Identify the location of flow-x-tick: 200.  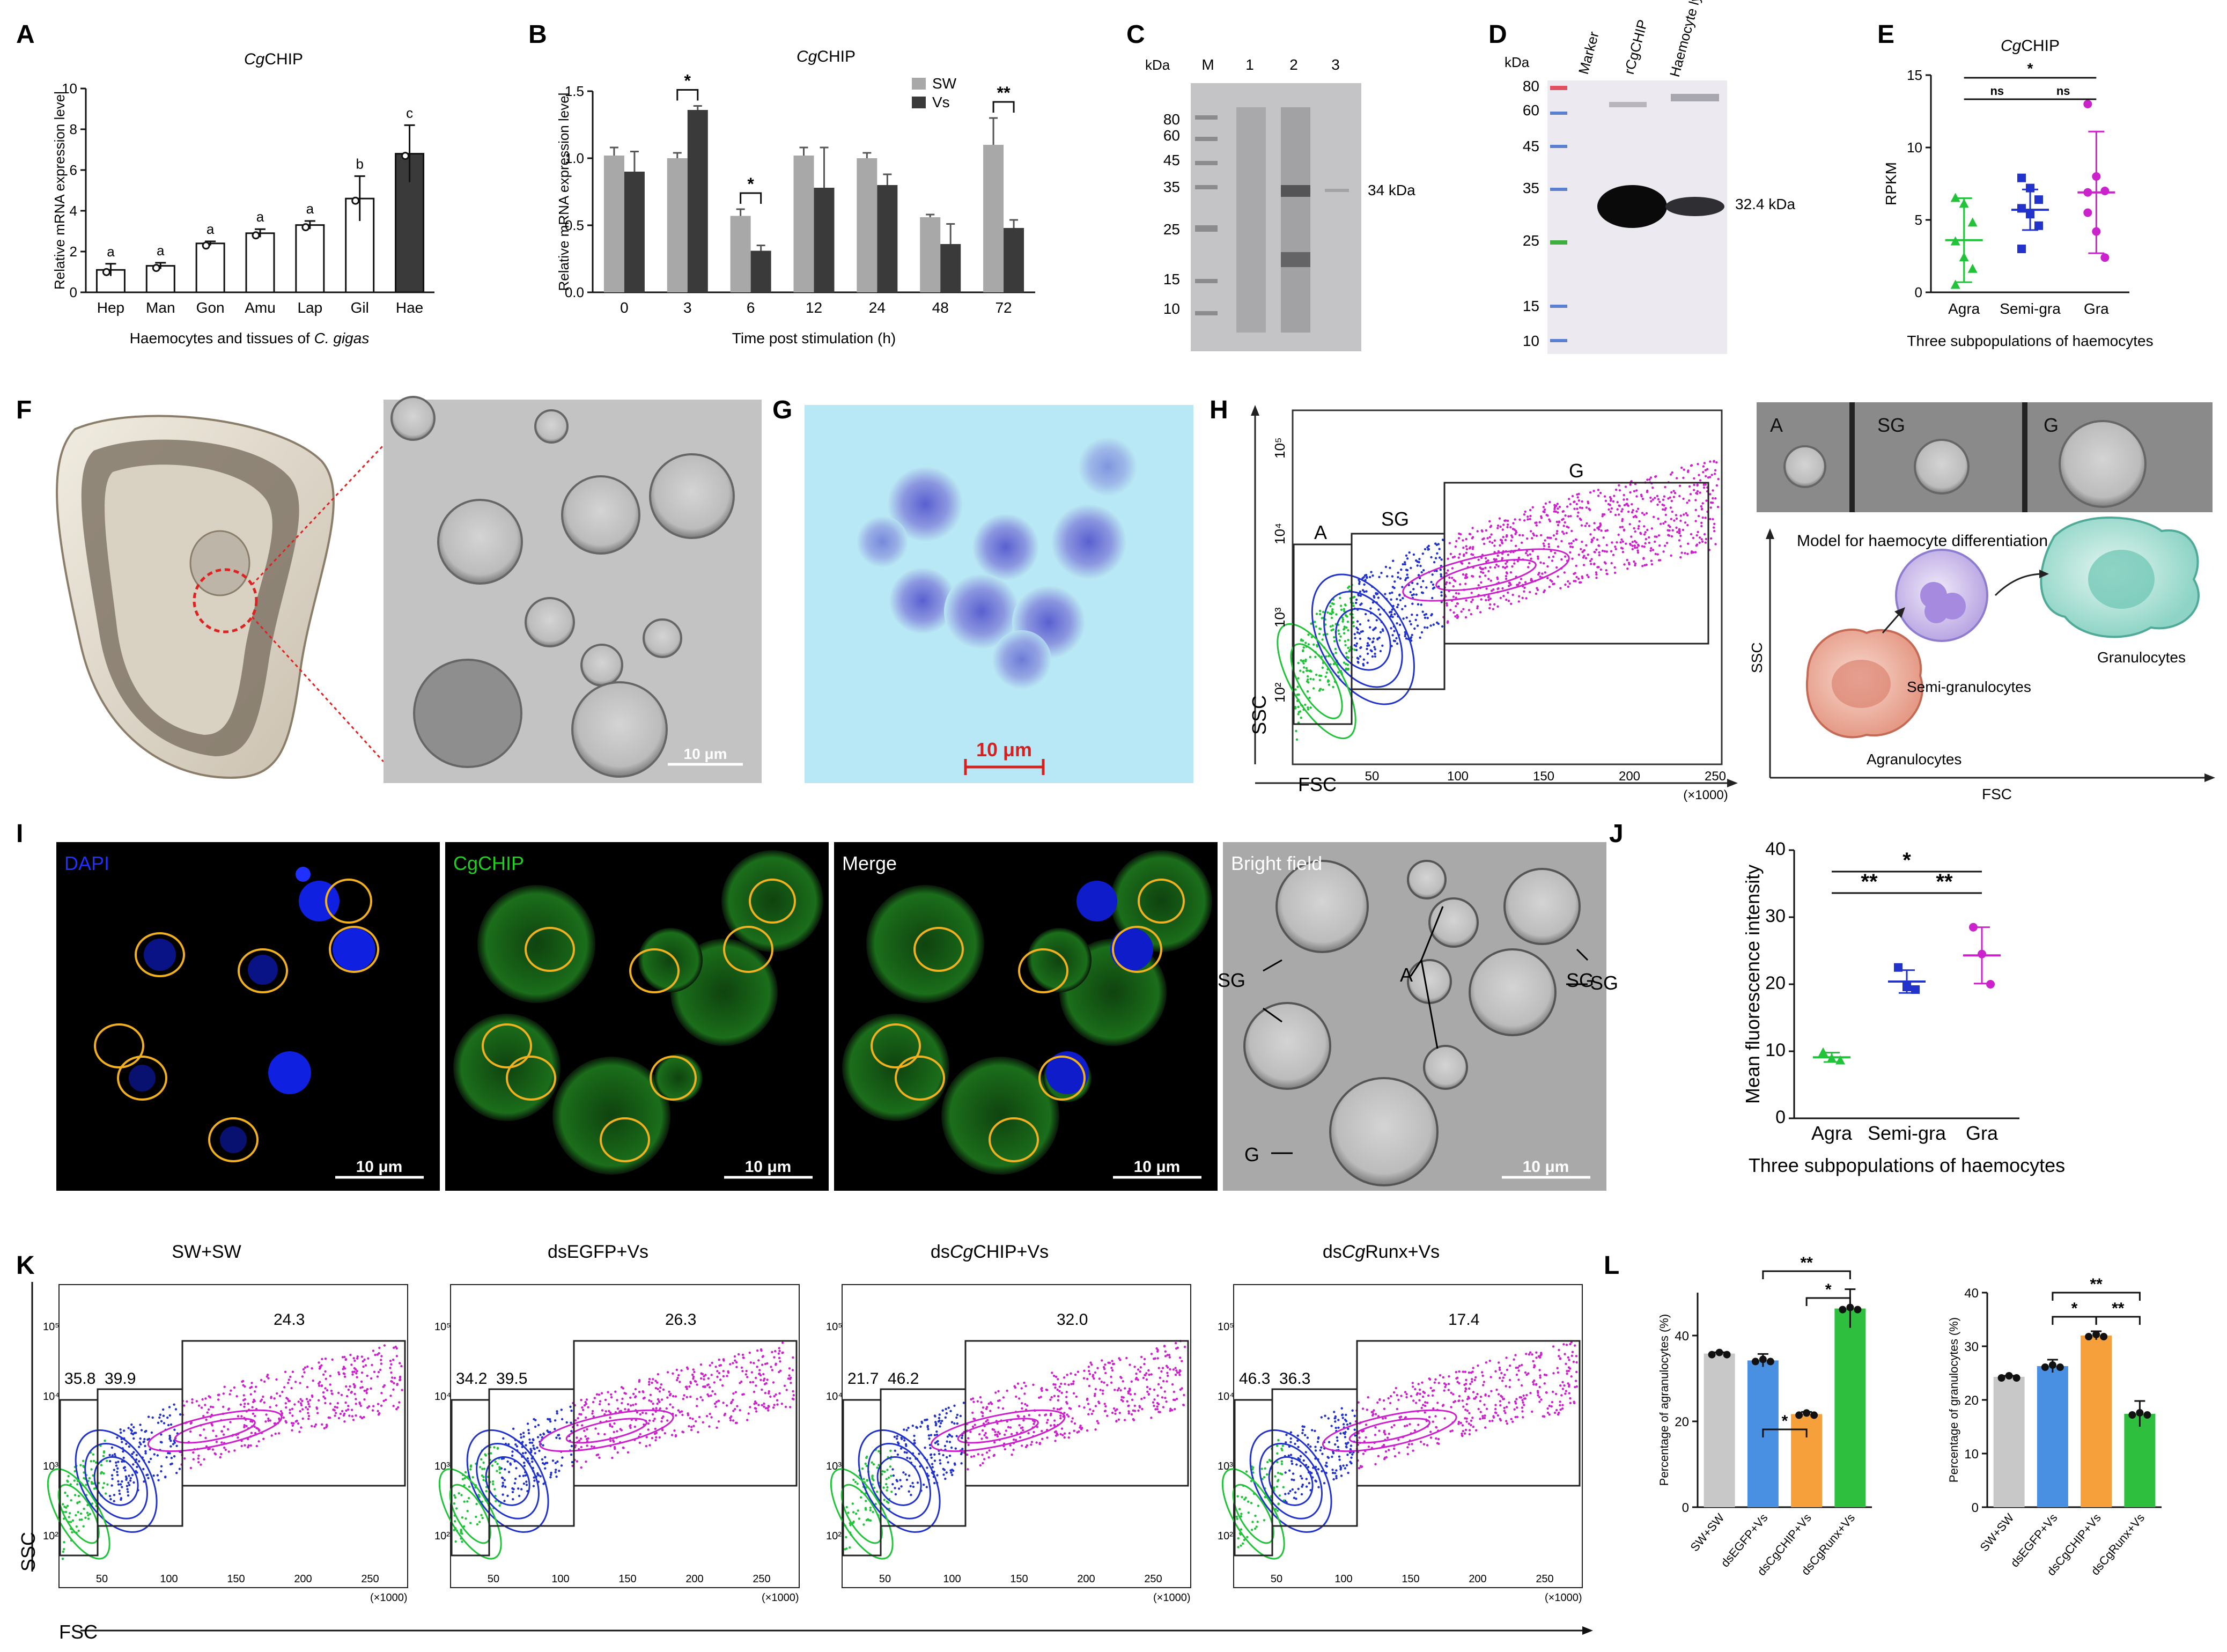
(694, 1579).